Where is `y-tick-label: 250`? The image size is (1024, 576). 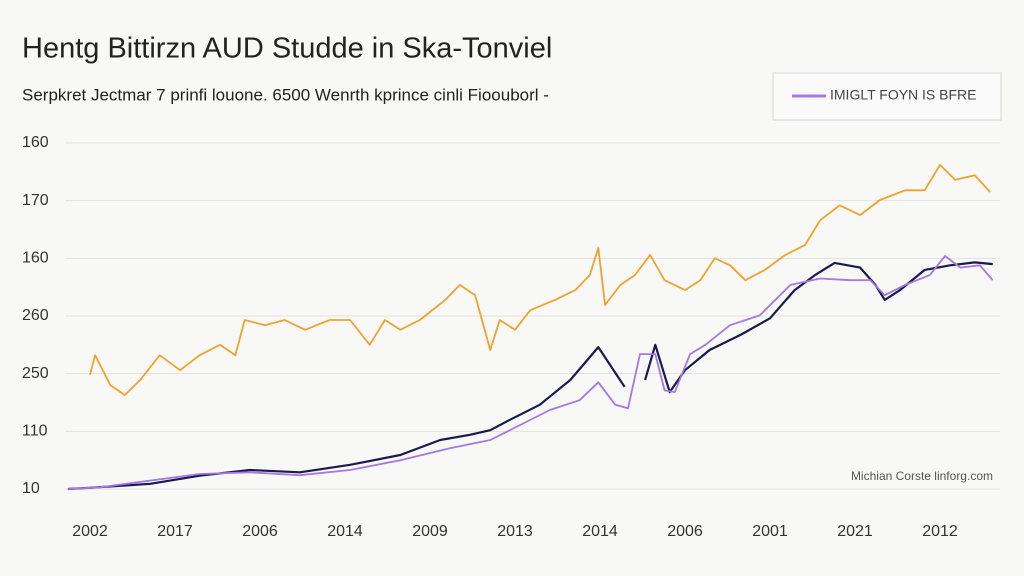
y-tick-label: 250 is located at coordinates (35, 373).